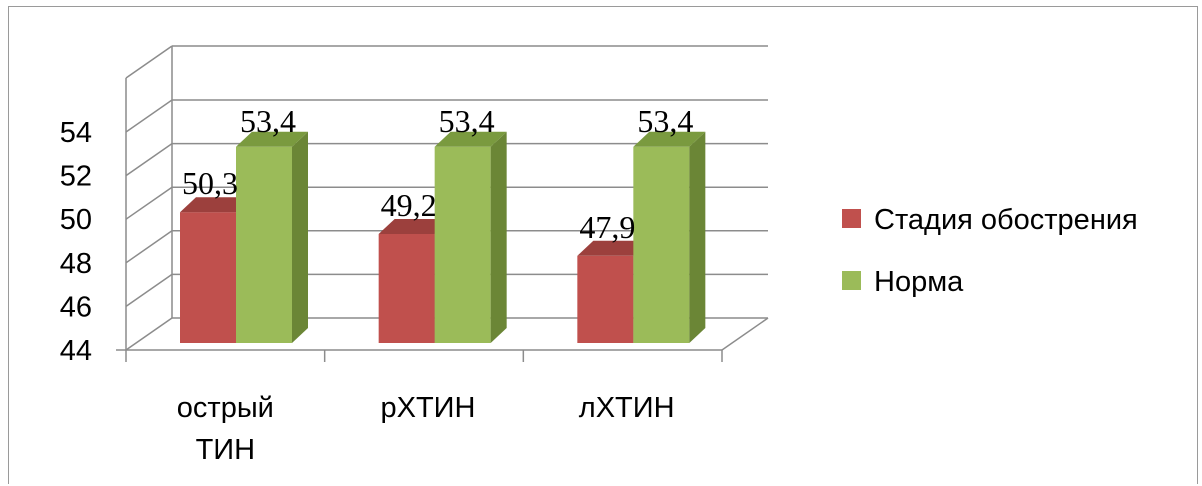  Describe the element at coordinates (919, 282) in the screenshot. I see `legend-label: Норма` at that location.